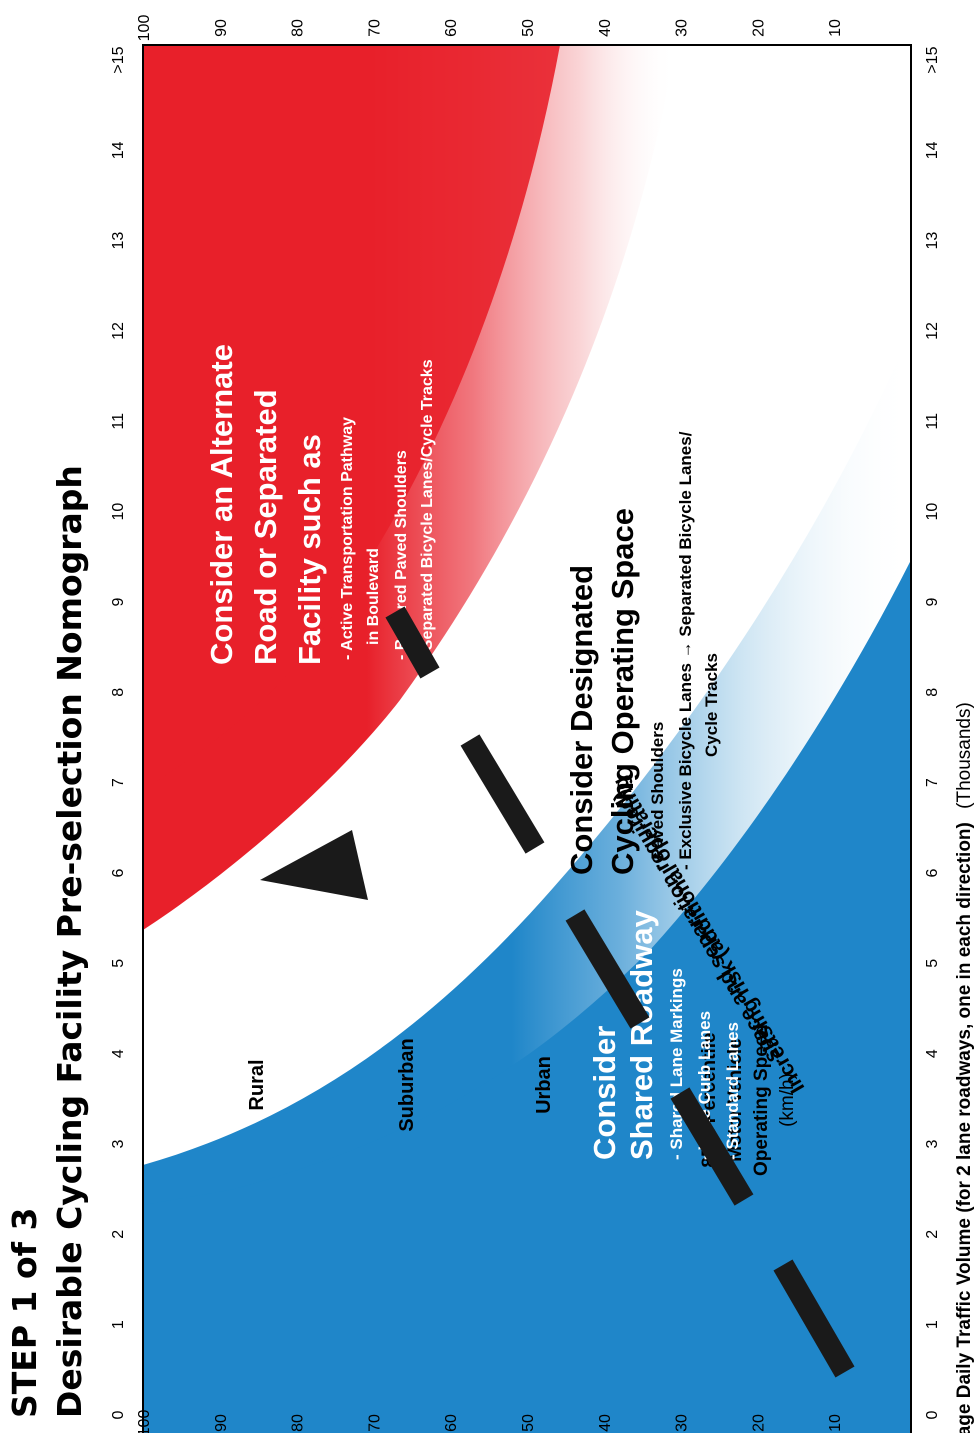  I want to click on separated-zone-item: - Separated Bicycle Lanes/Cycle Tracks, so click(427, 509).